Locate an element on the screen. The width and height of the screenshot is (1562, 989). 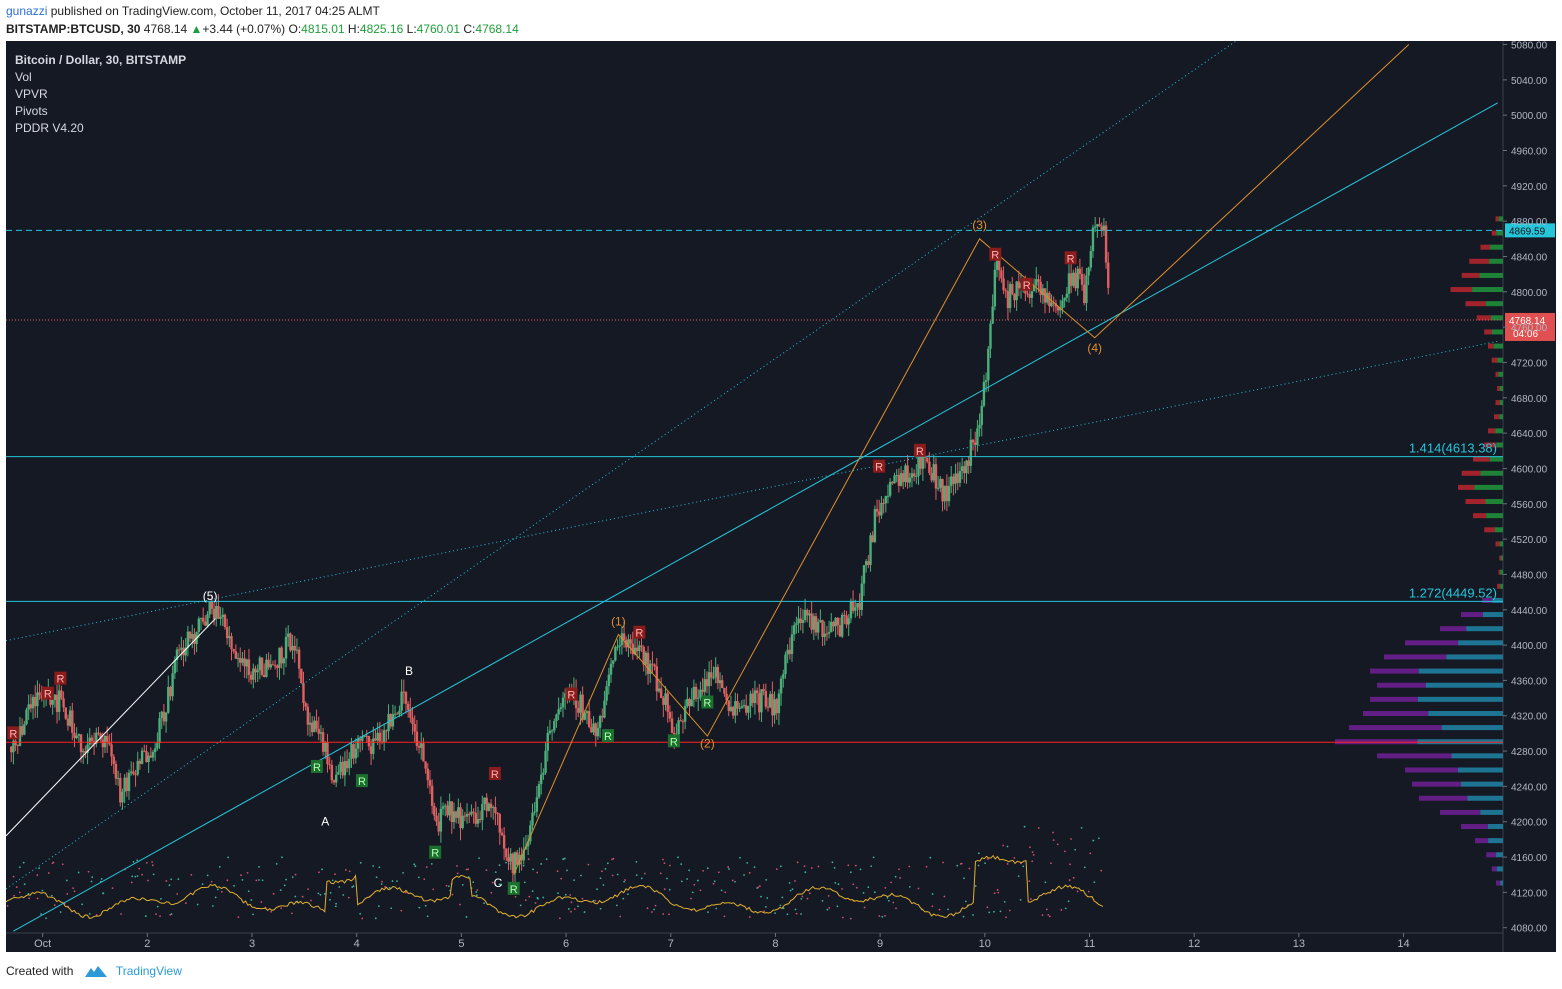
y-tick-label: 5040.00 is located at coordinates (1529, 81).